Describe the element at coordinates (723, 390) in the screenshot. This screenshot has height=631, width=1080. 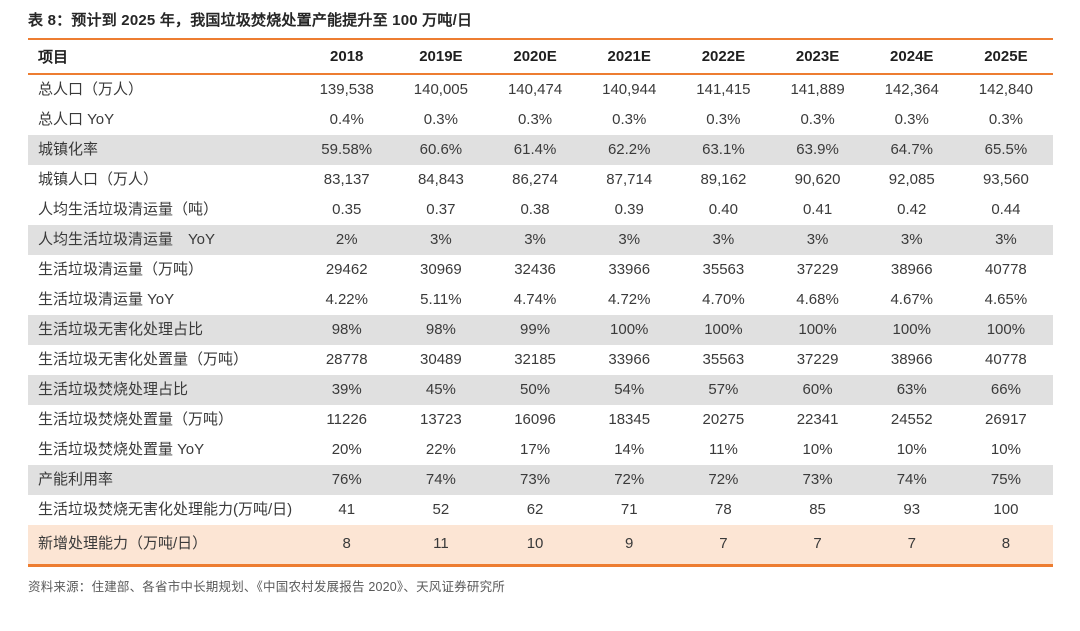
I see `cell-value: 57%` at that location.